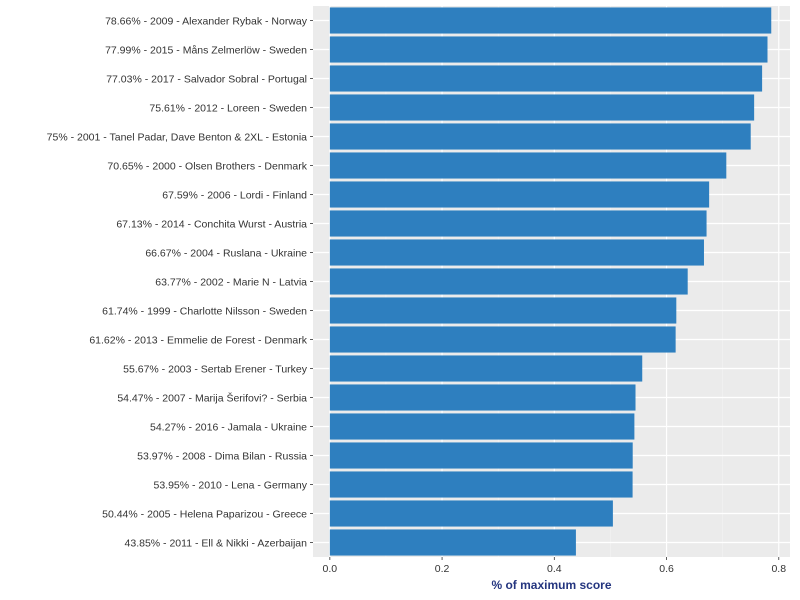 This screenshot has height=600, width=800. Describe the element at coordinates (226, 253) in the screenshot. I see `category-label: 66.67% - 2004 - Ruslana - Ukraine` at that location.